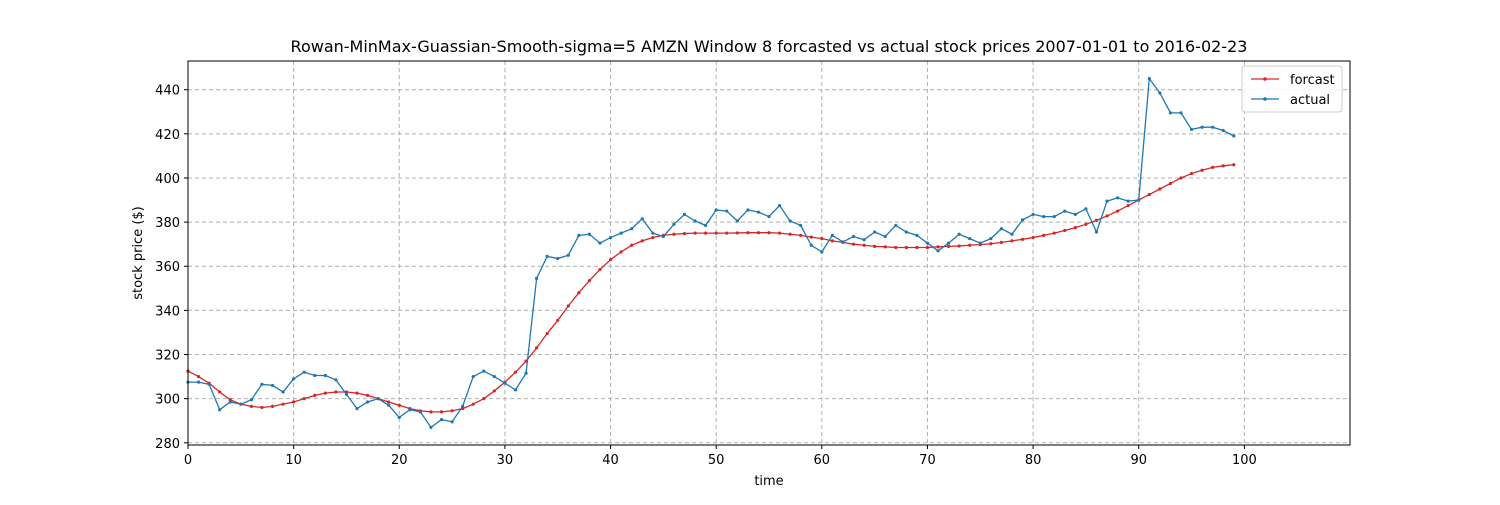 The height and width of the screenshot is (505, 1500). I want to click on y-tick-label: 320, so click(167, 356).